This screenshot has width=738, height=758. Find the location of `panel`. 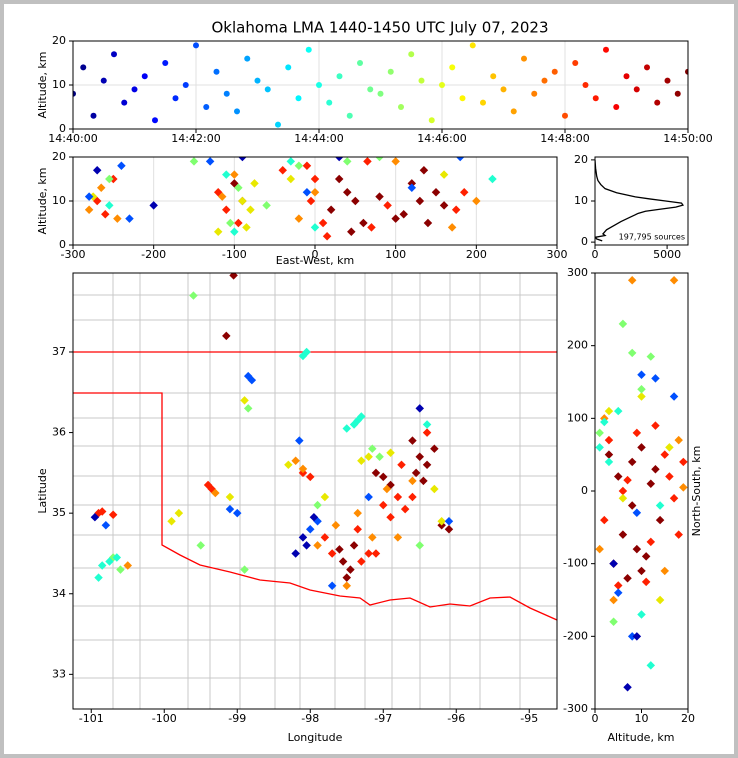

panel is located at coordinates (380, 85).